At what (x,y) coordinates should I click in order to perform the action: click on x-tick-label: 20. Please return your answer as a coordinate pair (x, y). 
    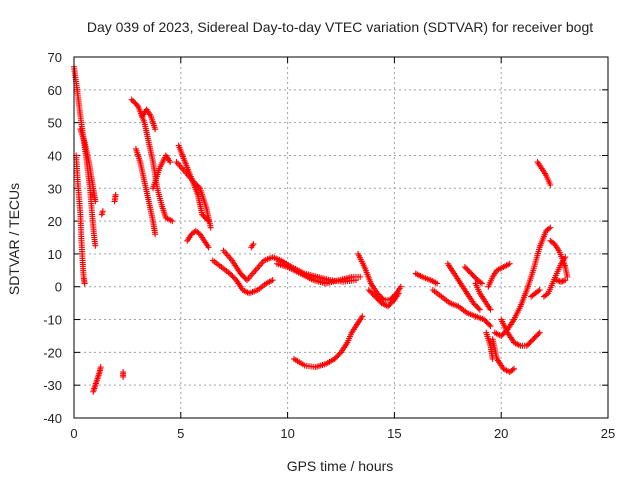
    Looking at the image, I should click on (501, 433).